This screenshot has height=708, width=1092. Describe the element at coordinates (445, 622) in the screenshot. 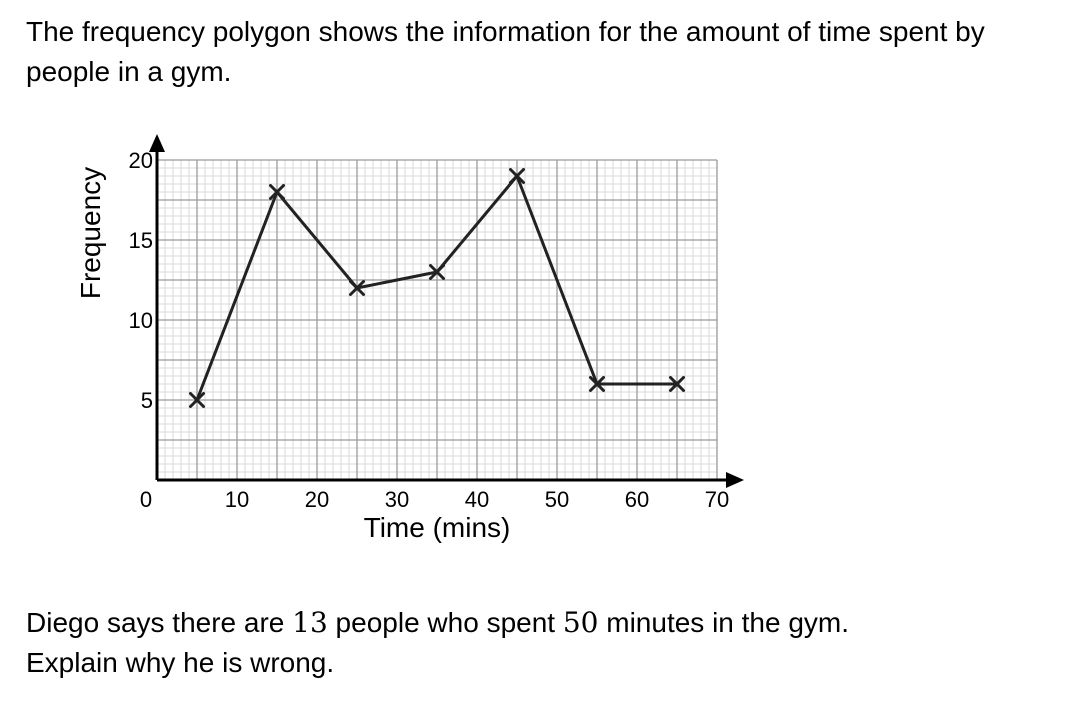

I see `prompt-part-2: people who spent` at that location.